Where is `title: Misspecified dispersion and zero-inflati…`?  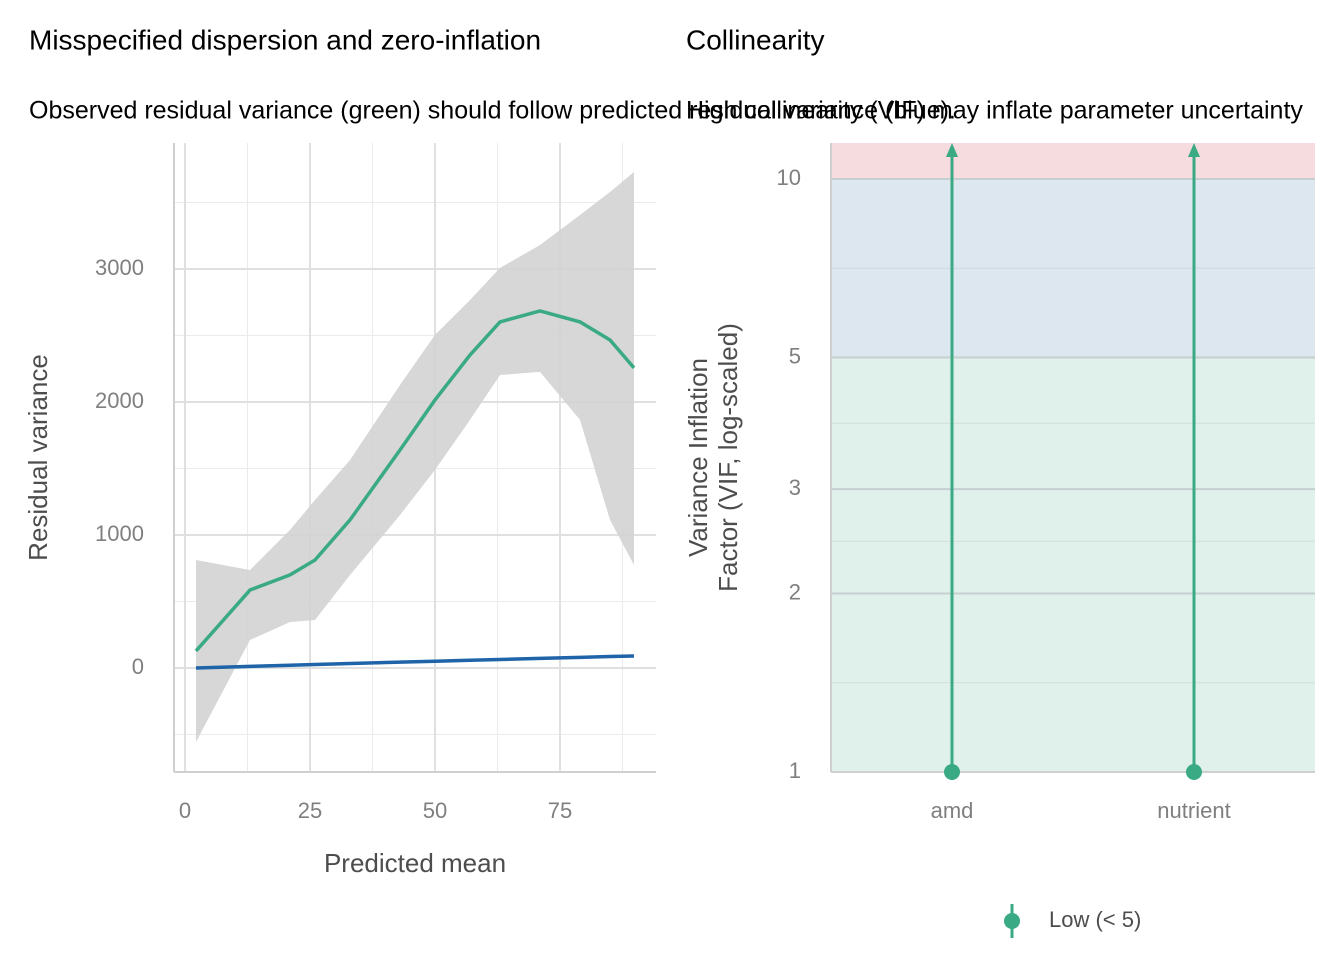
title: Misspecified dispersion and zero-inflati… is located at coordinates (285, 39).